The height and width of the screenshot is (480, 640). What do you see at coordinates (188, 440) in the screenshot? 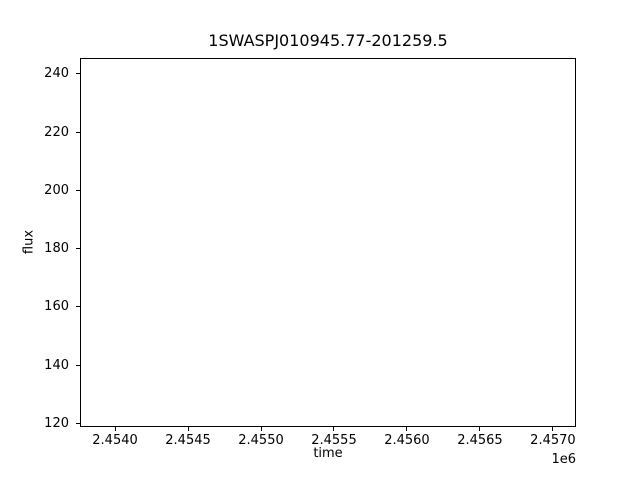
I see `x-tick-label: 2.4545` at bounding box center [188, 440].